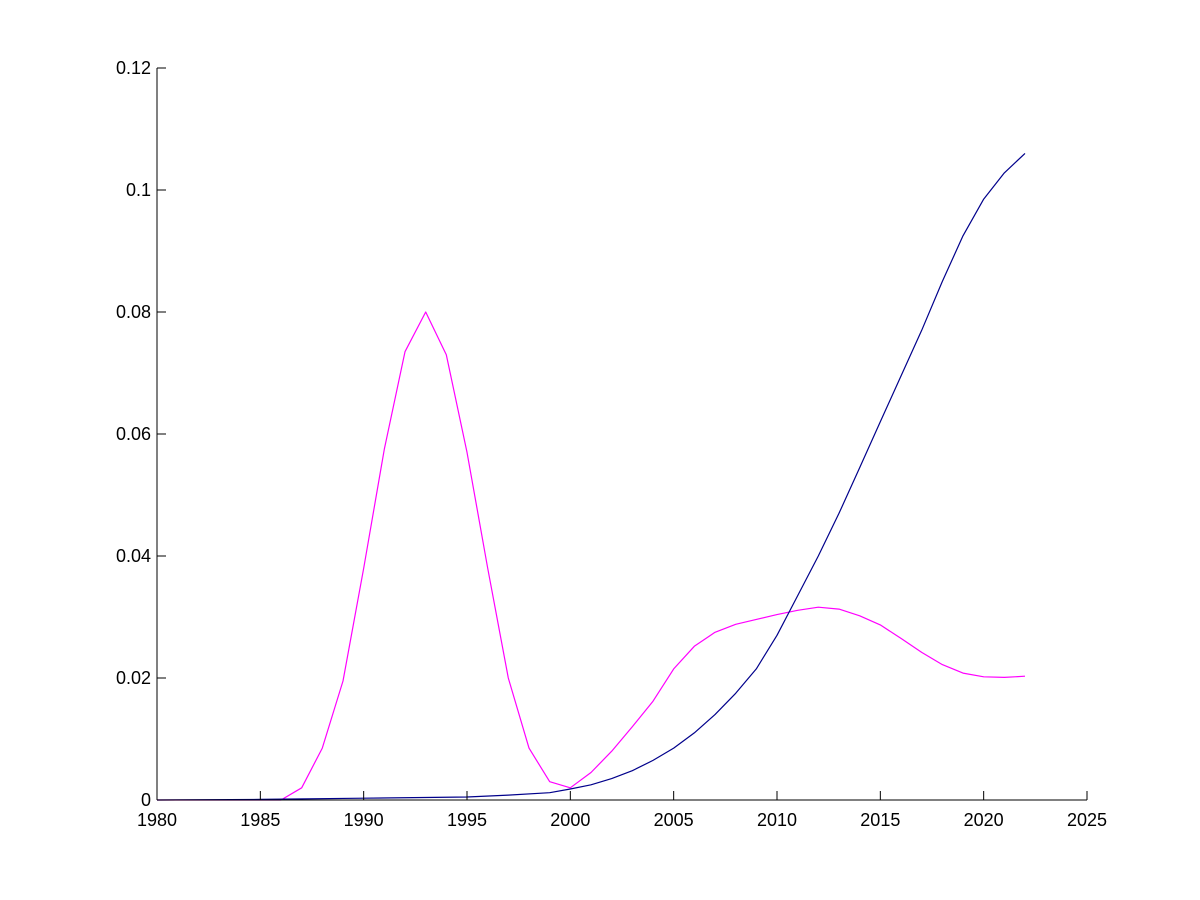 This screenshot has width=1200, height=900. Describe the element at coordinates (364, 820) in the screenshot. I see `x-tick-label: 1990` at that location.